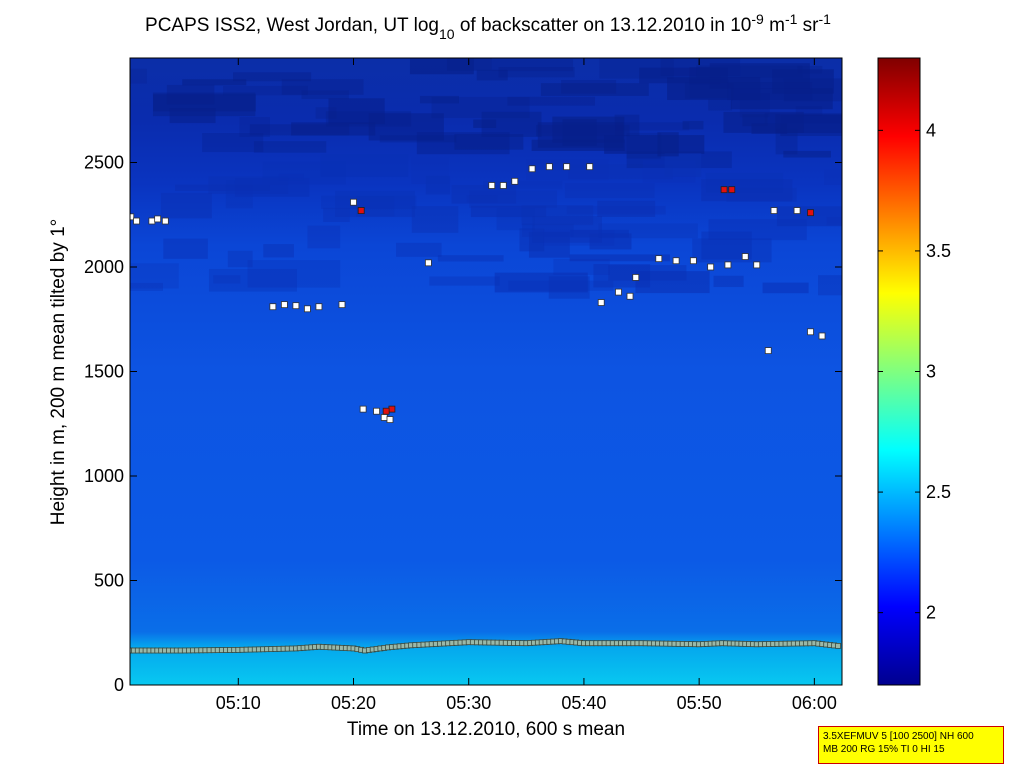  What do you see at coordinates (58, 372) in the screenshot?
I see `y-axis-label: Height in m, 200 m mean tilted by 1°` at bounding box center [58, 372].